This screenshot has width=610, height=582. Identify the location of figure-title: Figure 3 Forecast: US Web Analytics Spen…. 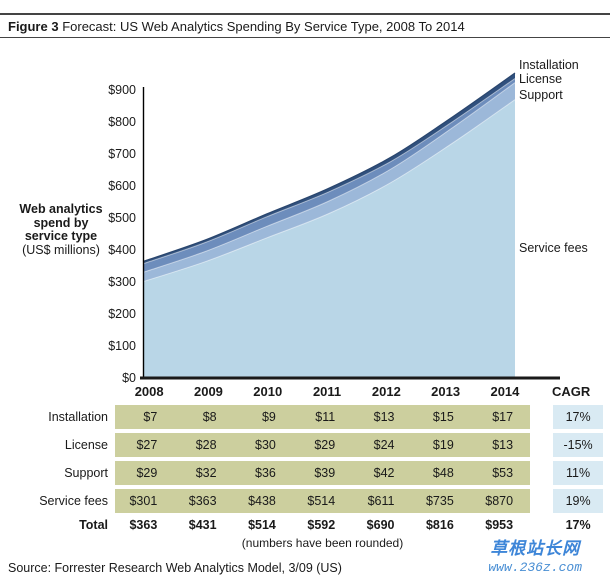
(236, 26).